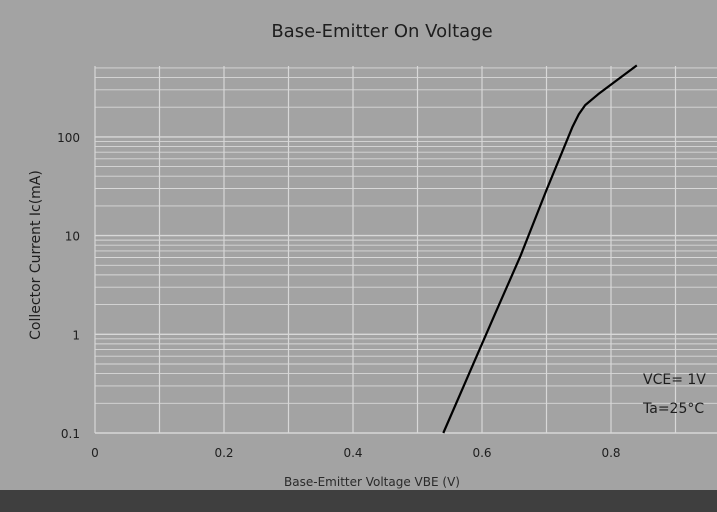 The width and height of the screenshot is (717, 512). I want to click on y-tick-label: 100, so click(68, 138).